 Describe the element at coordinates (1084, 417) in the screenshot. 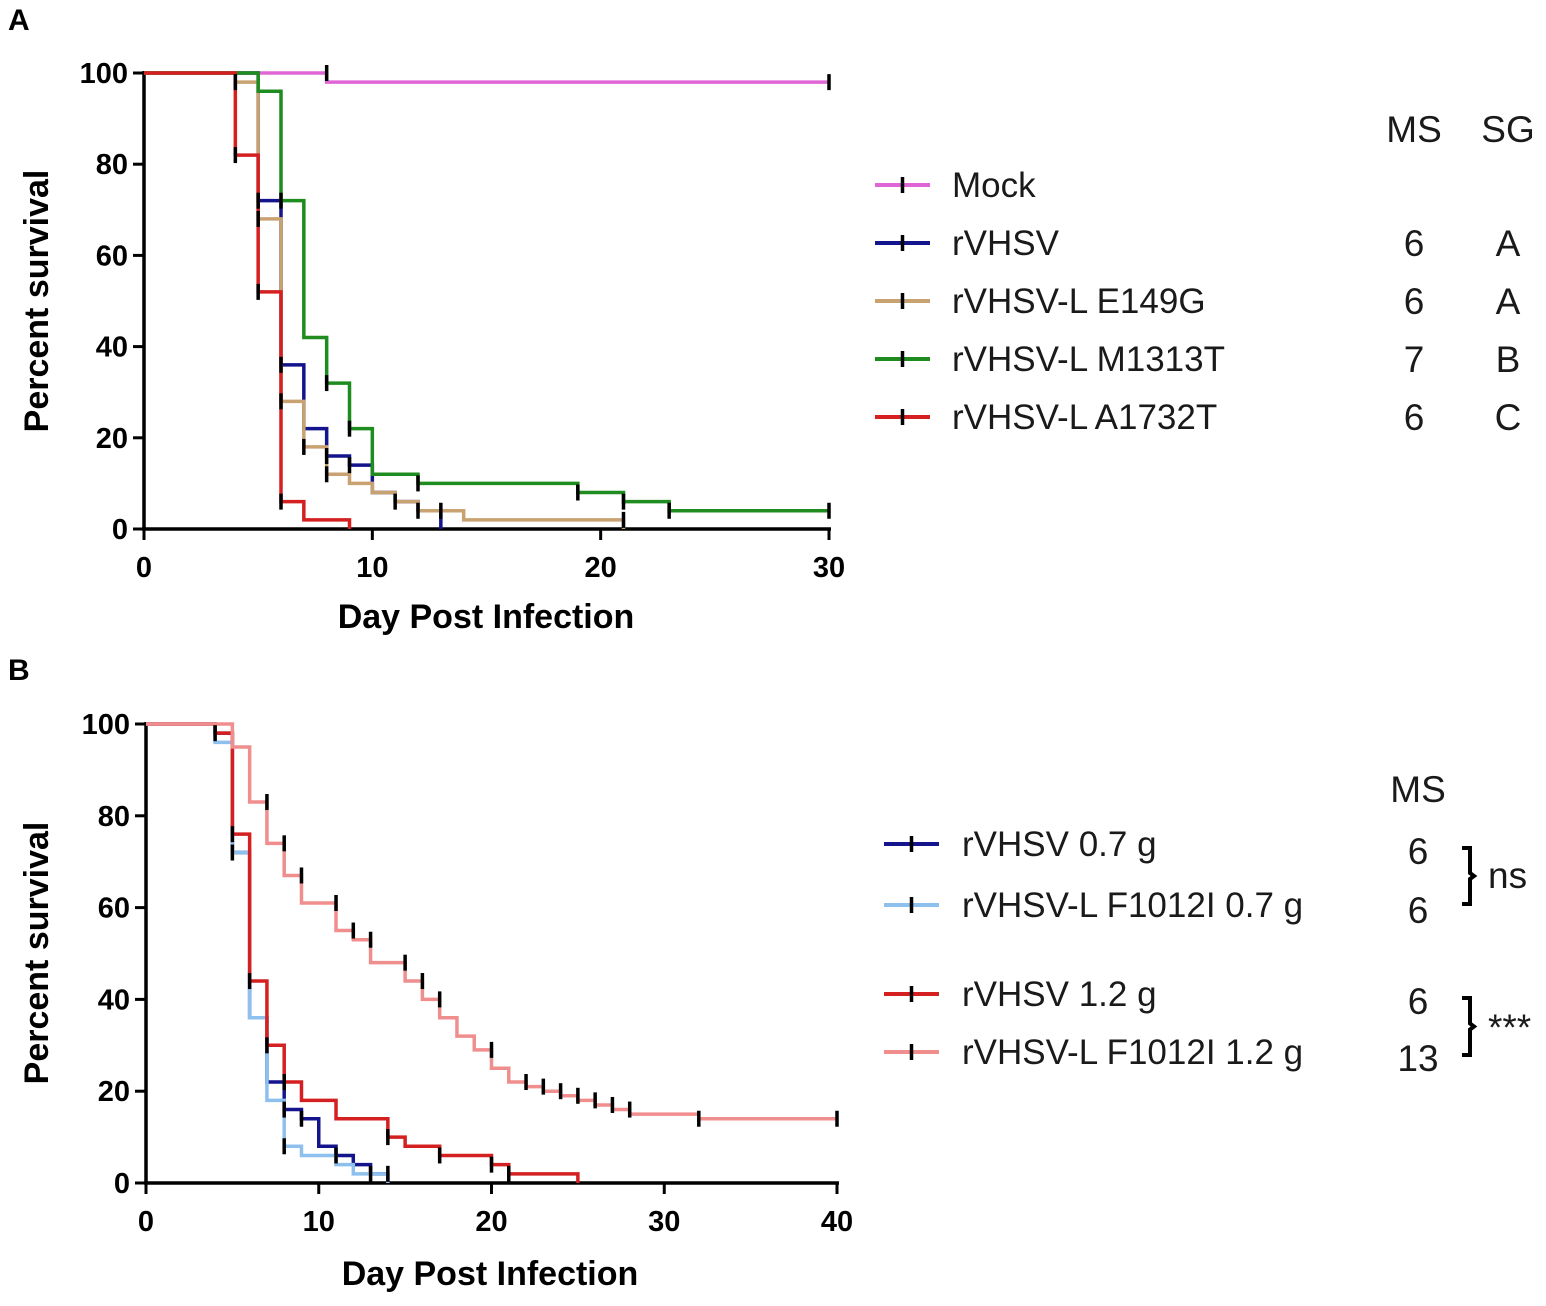

I see `legend-label: rVHSV-L A1732T` at that location.